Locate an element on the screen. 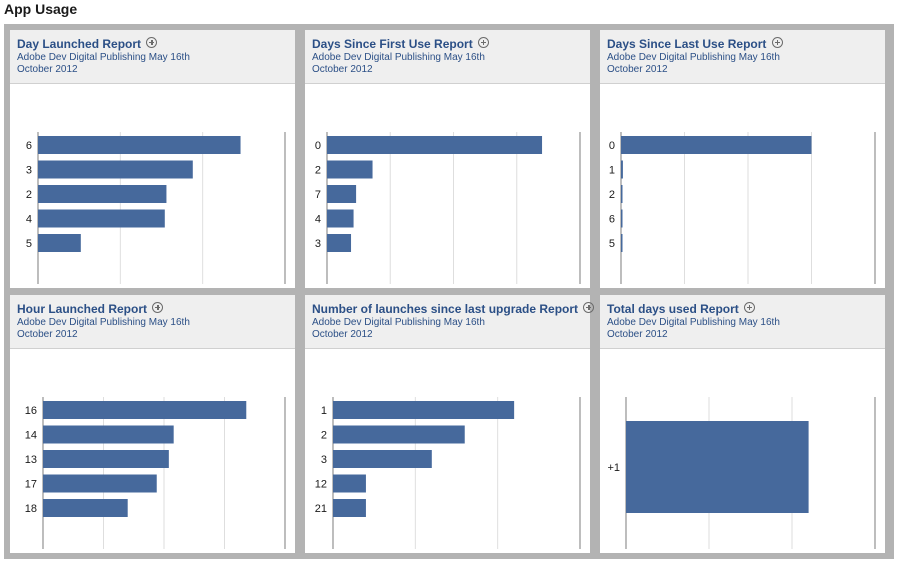 This screenshot has height=563, width=900. panel-title-link: Total days used Report is located at coordinates (681, 309).